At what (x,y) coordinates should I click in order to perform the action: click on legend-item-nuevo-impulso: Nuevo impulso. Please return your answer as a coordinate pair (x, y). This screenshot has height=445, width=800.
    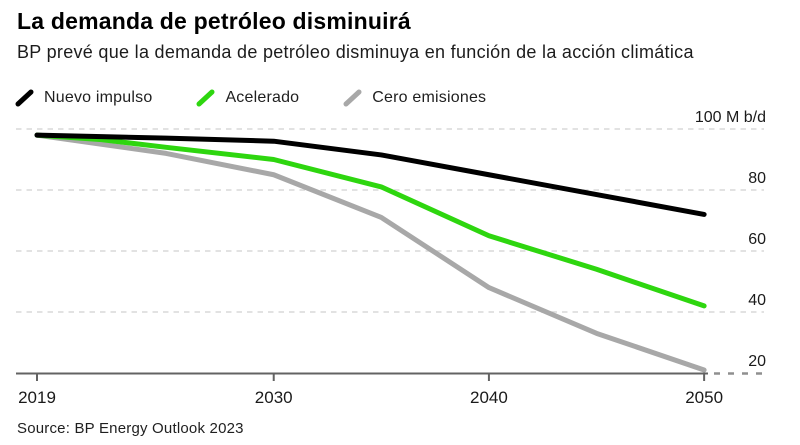
    Looking at the image, I should click on (83, 98).